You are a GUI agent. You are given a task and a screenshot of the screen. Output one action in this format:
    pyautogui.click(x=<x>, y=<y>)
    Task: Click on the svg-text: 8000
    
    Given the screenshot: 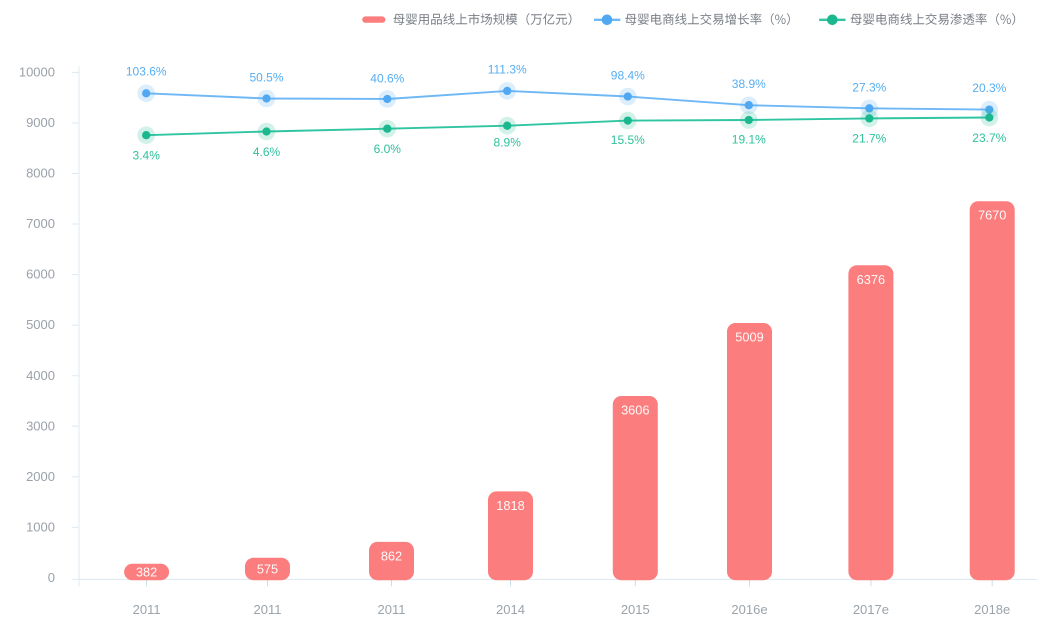 What is the action you would take?
    pyautogui.click(x=40, y=173)
    